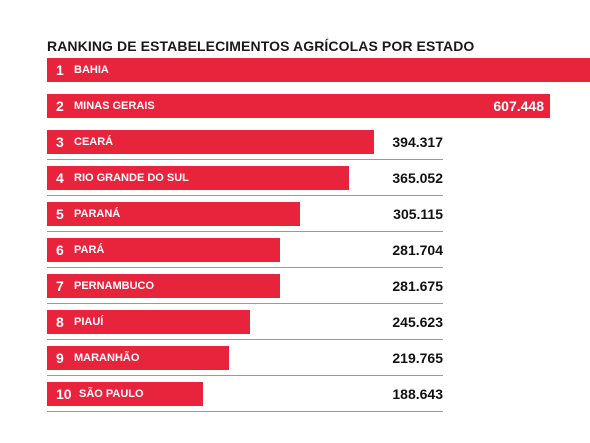 The image size is (590, 443). What do you see at coordinates (94, 142) in the screenshot?
I see `category-label: CEARÁ` at bounding box center [94, 142].